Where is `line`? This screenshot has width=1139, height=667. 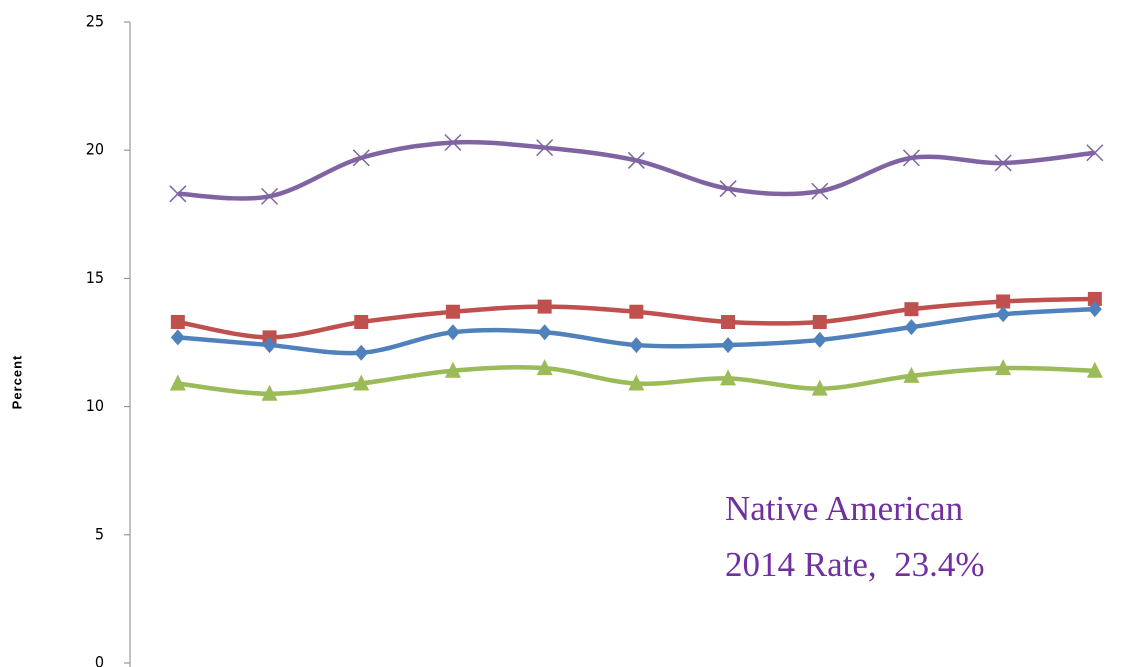 line is located at coordinates (636, 170).